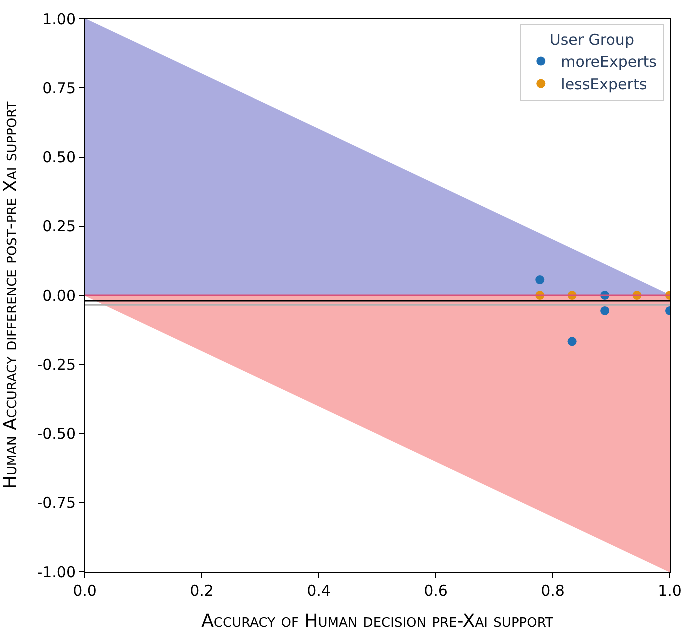 This screenshot has height=638, width=692. Describe the element at coordinates (609, 62) in the screenshot. I see `legend-label: moreExperts` at that location.